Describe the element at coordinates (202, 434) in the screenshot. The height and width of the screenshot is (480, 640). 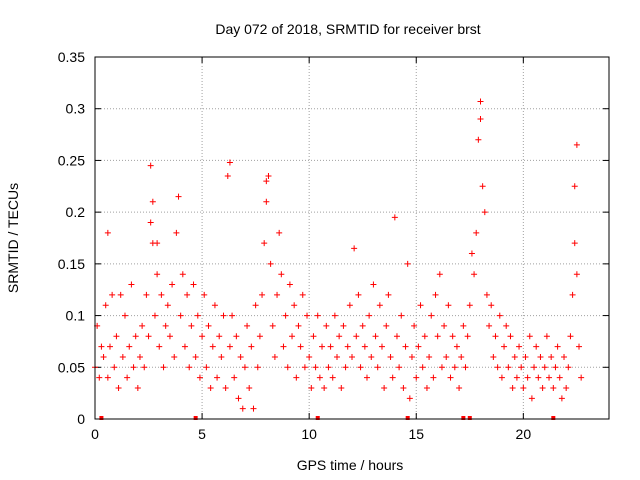
I see `x-tick-label: 5` at that location.